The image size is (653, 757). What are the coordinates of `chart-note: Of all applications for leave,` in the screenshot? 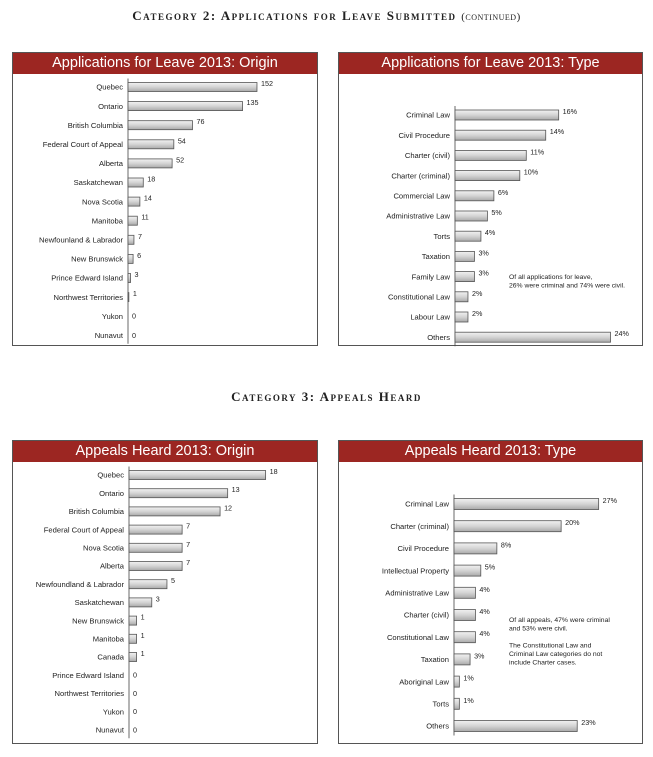 It's located at (551, 277).